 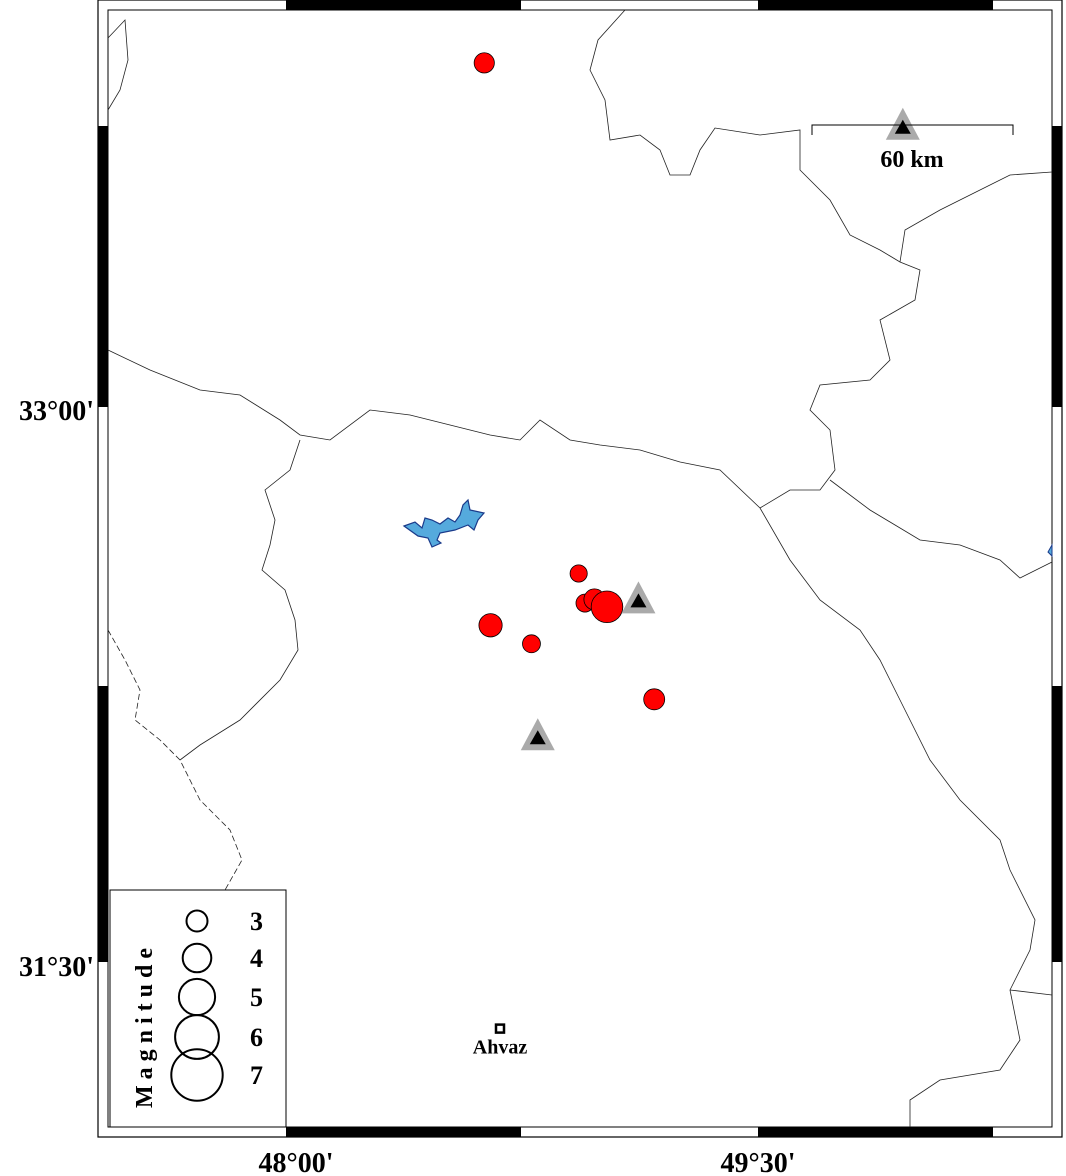 I want to click on lat-label-33: 33°00', so click(x=56, y=411).